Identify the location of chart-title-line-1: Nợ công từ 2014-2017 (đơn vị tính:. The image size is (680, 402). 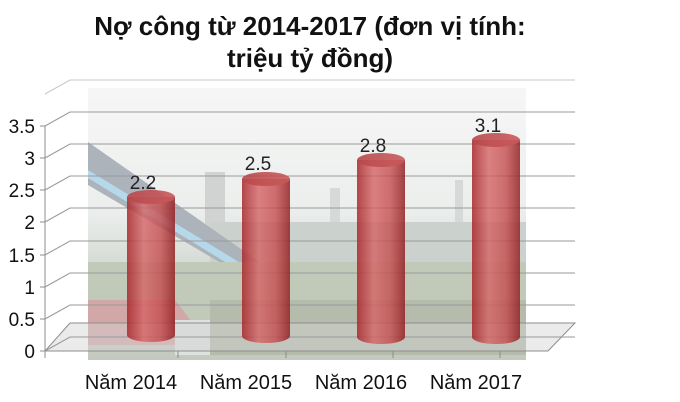
(310, 26).